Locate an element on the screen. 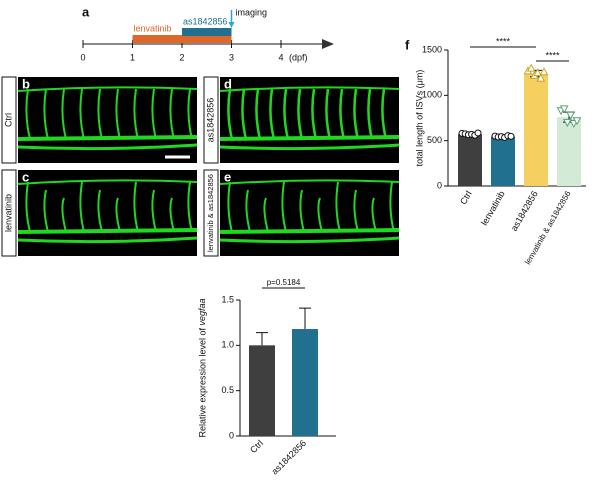  treatment-label: as1842856 is located at coordinates (205, 21).